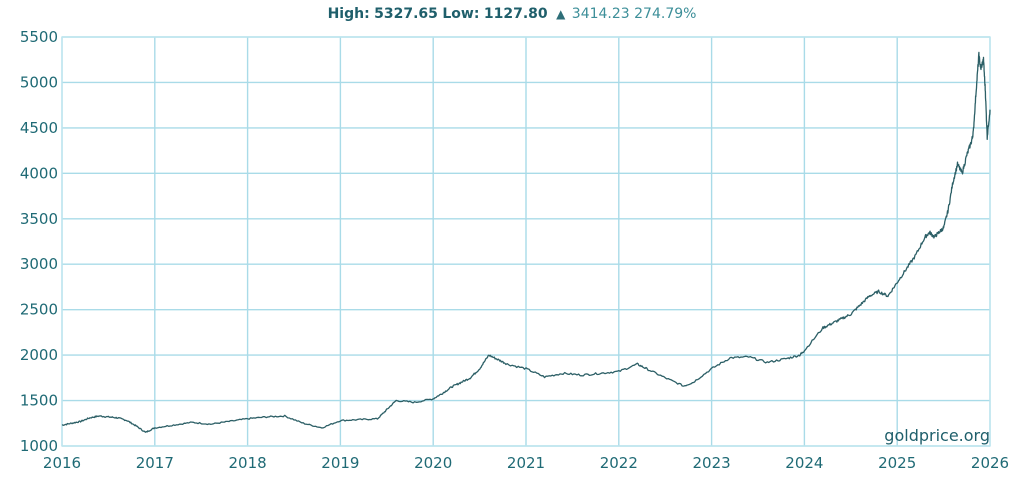 Image resolution: width=1024 pixels, height=488 pixels. What do you see at coordinates (39, 355) in the screenshot?
I see `y-tick-label: 2000` at bounding box center [39, 355].